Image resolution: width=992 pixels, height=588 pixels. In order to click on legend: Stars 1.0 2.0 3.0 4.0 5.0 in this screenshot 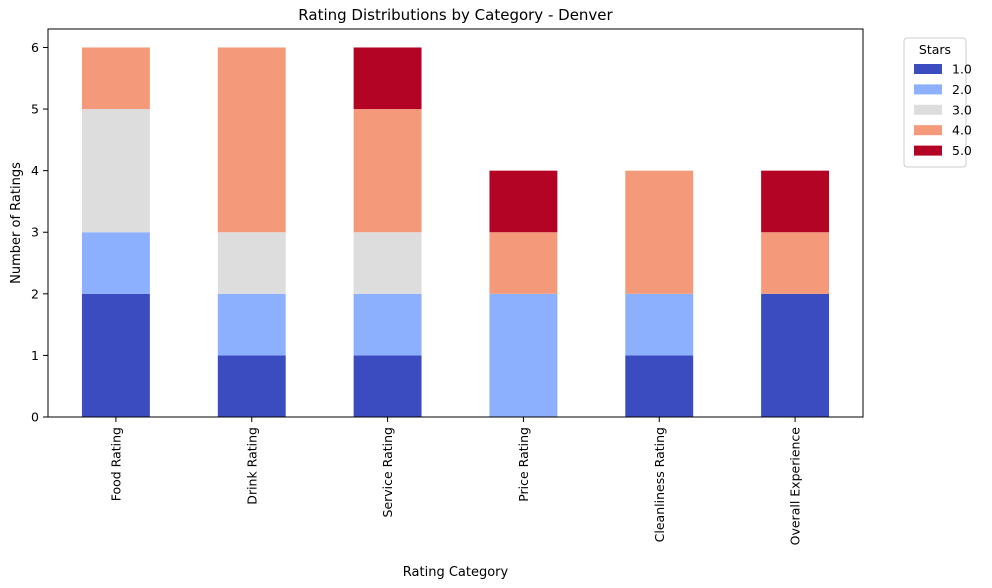, I will do `click(937, 102)`.